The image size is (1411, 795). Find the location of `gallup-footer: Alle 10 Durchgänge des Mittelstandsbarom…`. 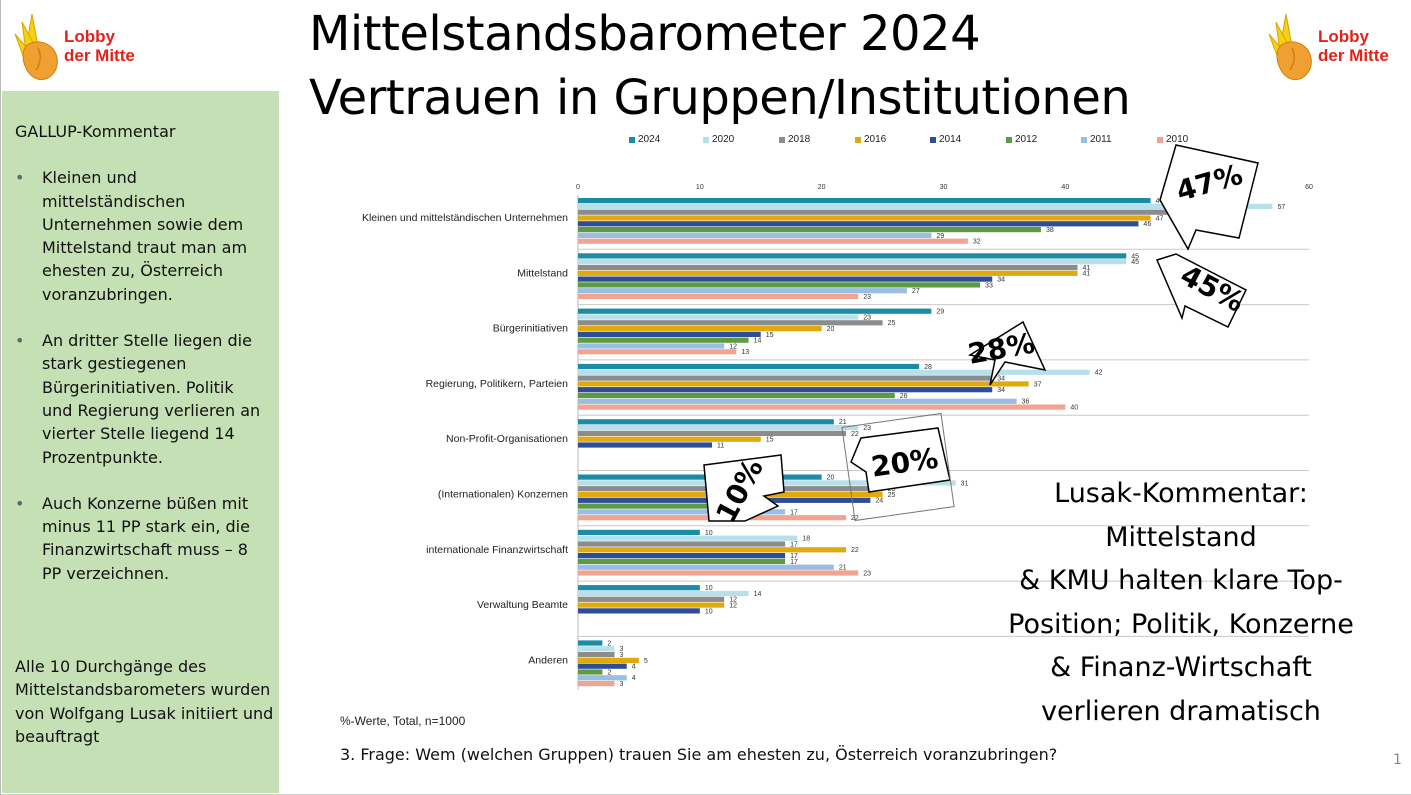

gallup-footer: Alle 10 Durchgänge des Mittelstandsbarom… is located at coordinates (144, 701).